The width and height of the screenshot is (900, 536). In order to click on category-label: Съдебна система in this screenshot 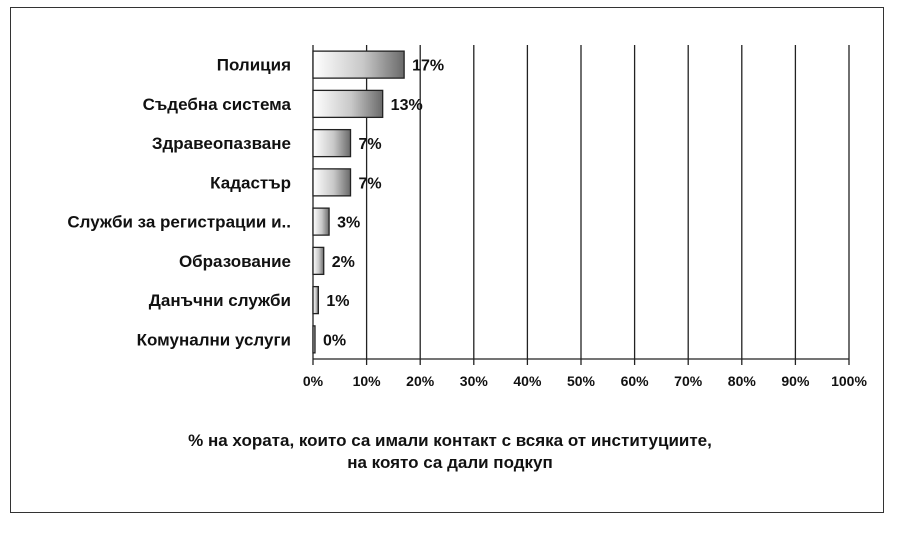, I will do `click(217, 104)`.